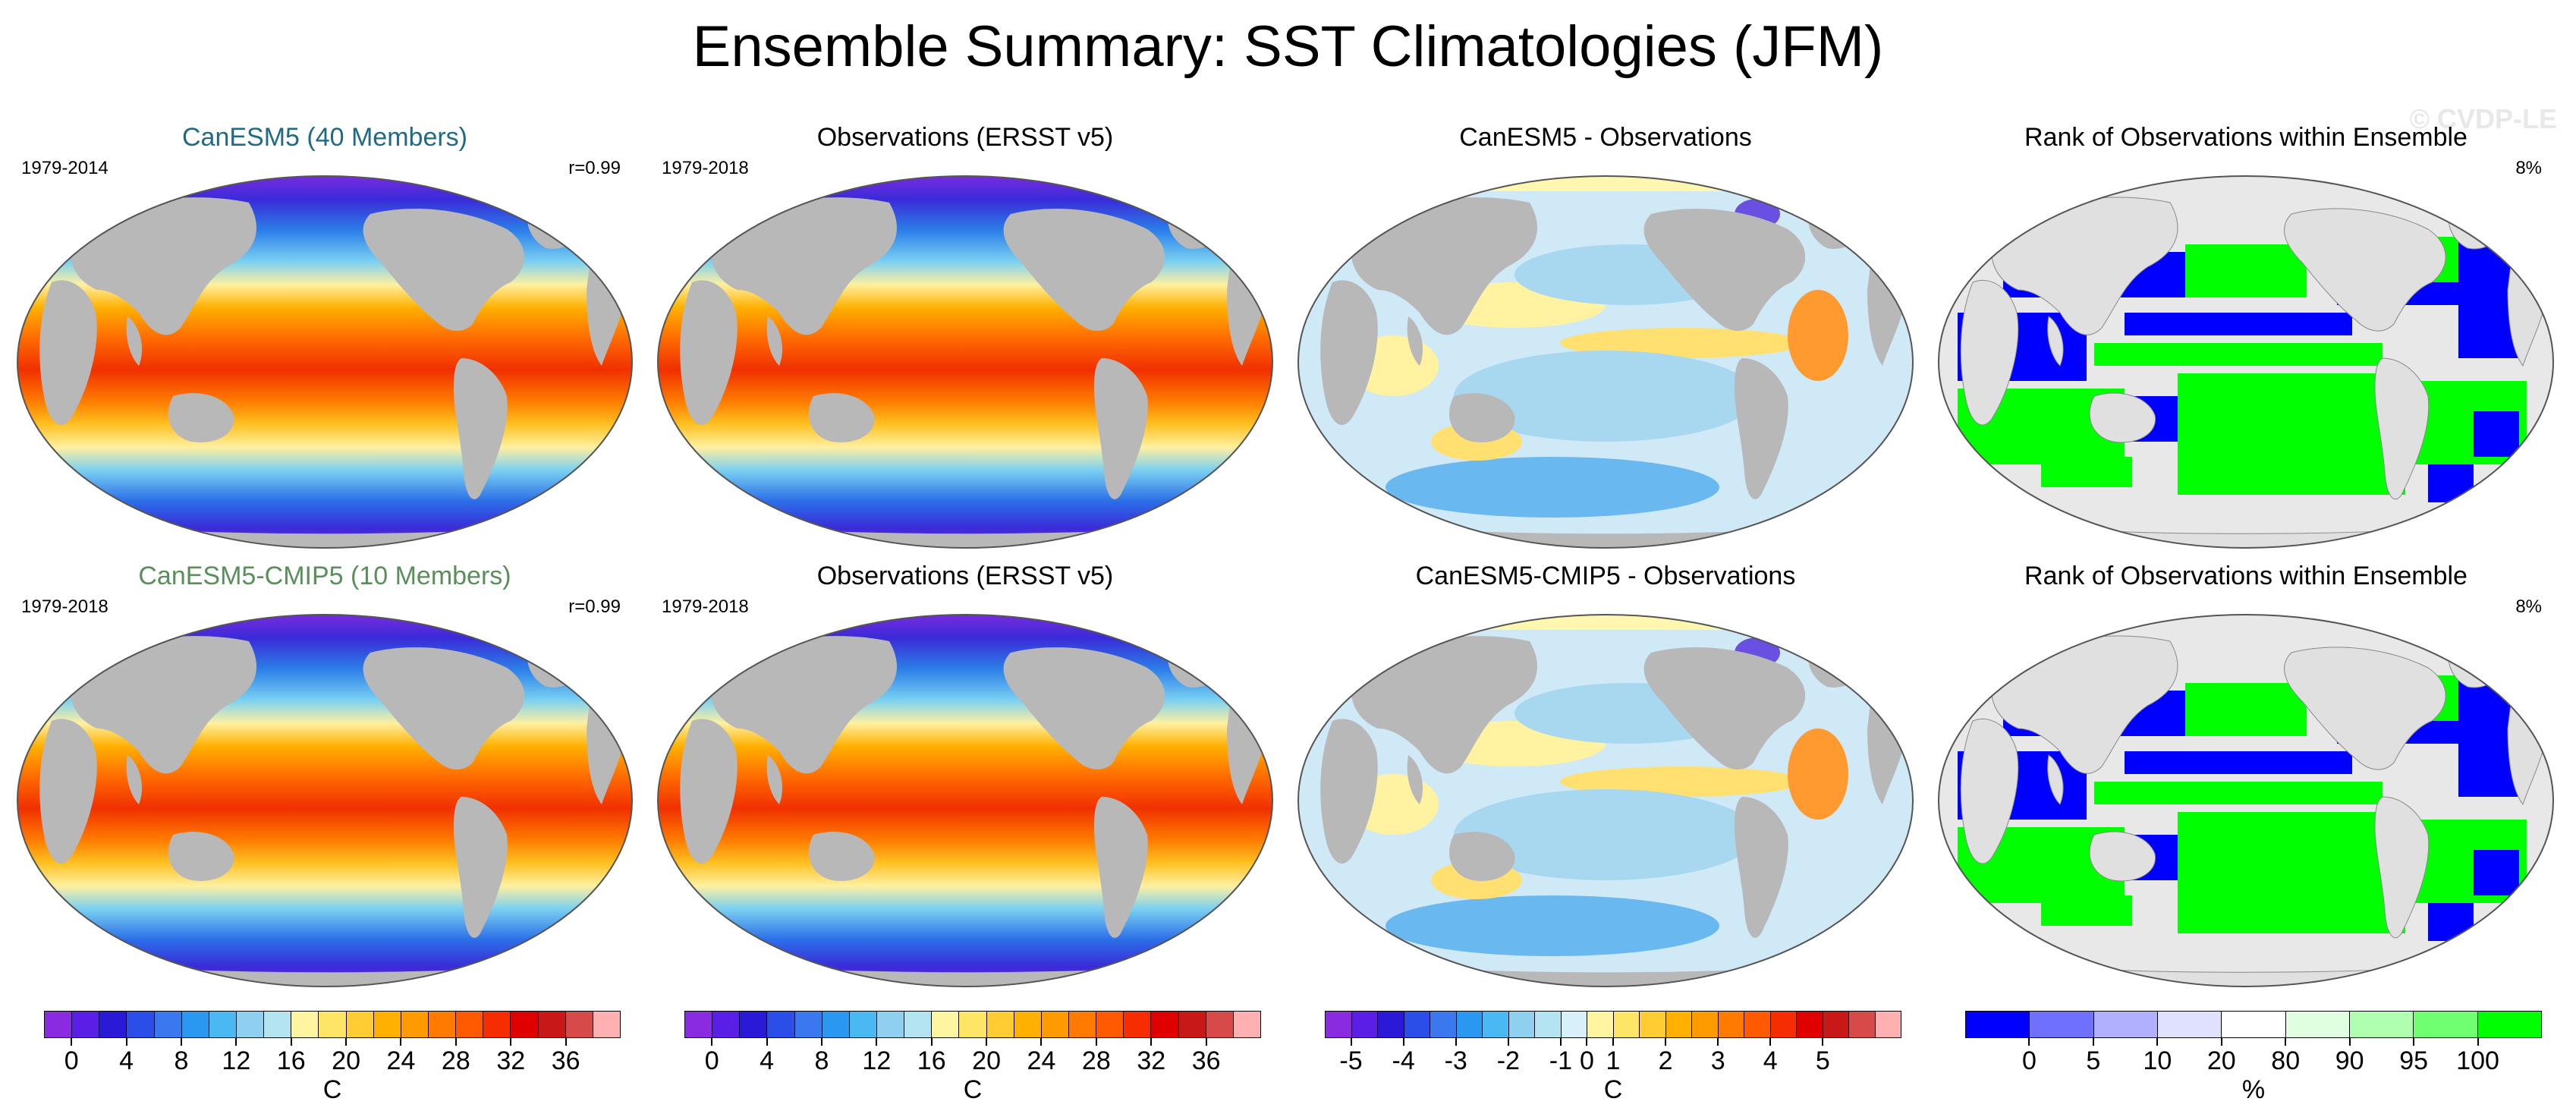 The height and width of the screenshot is (1114, 2576). Describe the element at coordinates (2286, 1060) in the screenshot. I see `colorbar-tick-label: 80` at that location.